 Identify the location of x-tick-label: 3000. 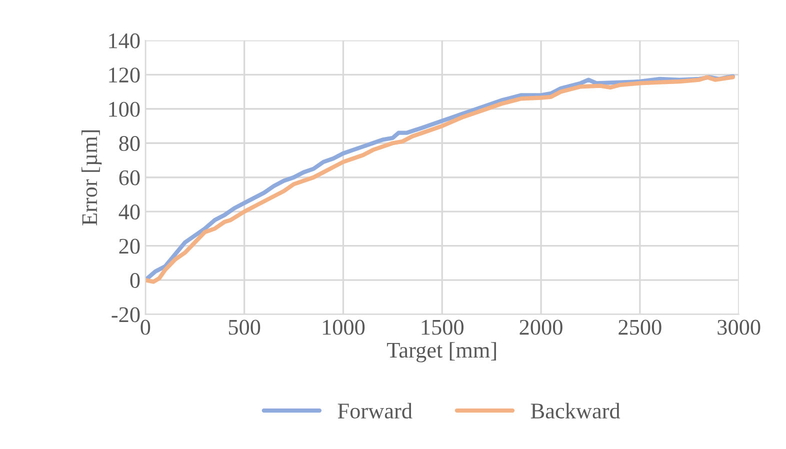
(739, 327).